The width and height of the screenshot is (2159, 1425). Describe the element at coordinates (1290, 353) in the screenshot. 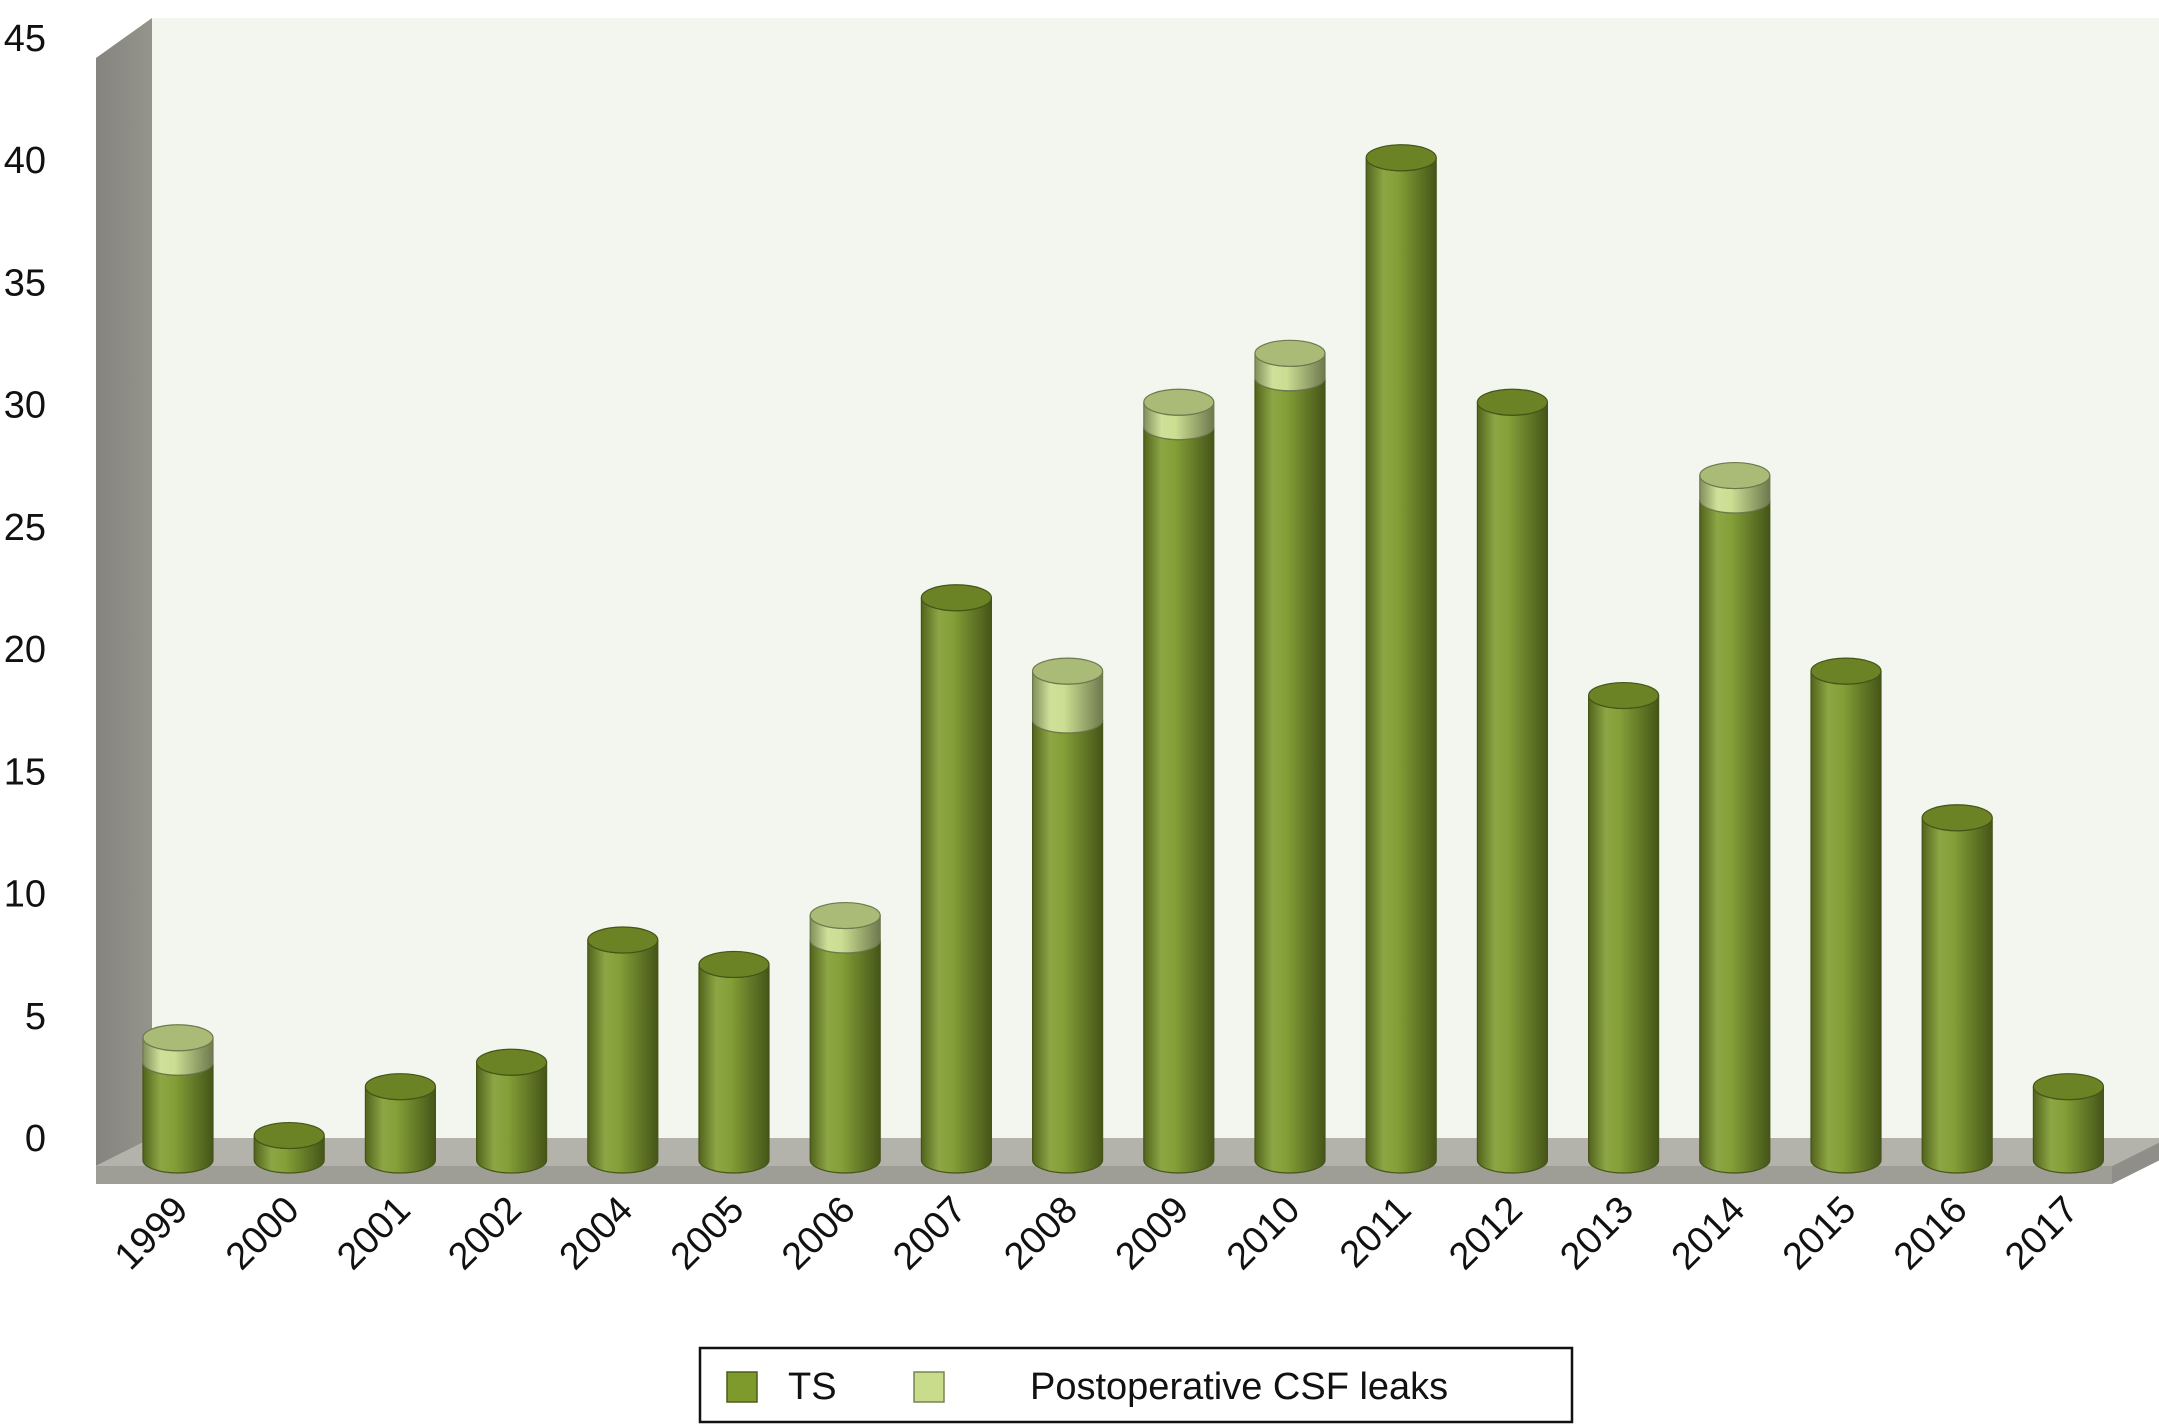

I see `bar-cap-2010` at that location.